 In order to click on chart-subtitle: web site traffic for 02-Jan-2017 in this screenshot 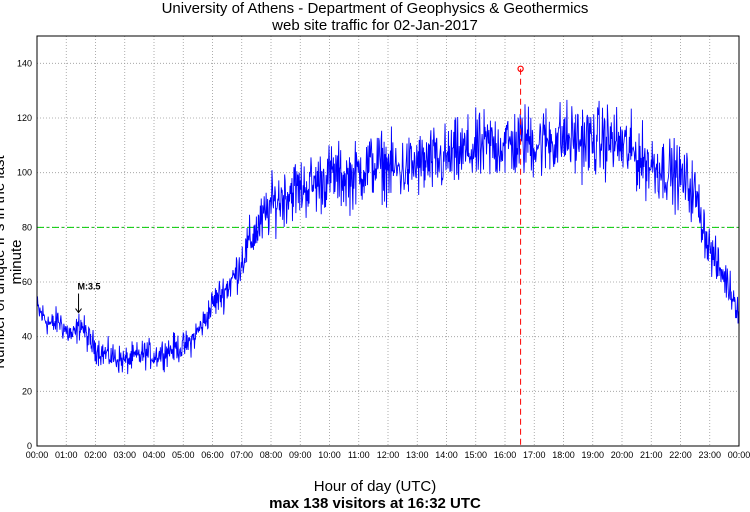, I will do `click(375, 25)`.